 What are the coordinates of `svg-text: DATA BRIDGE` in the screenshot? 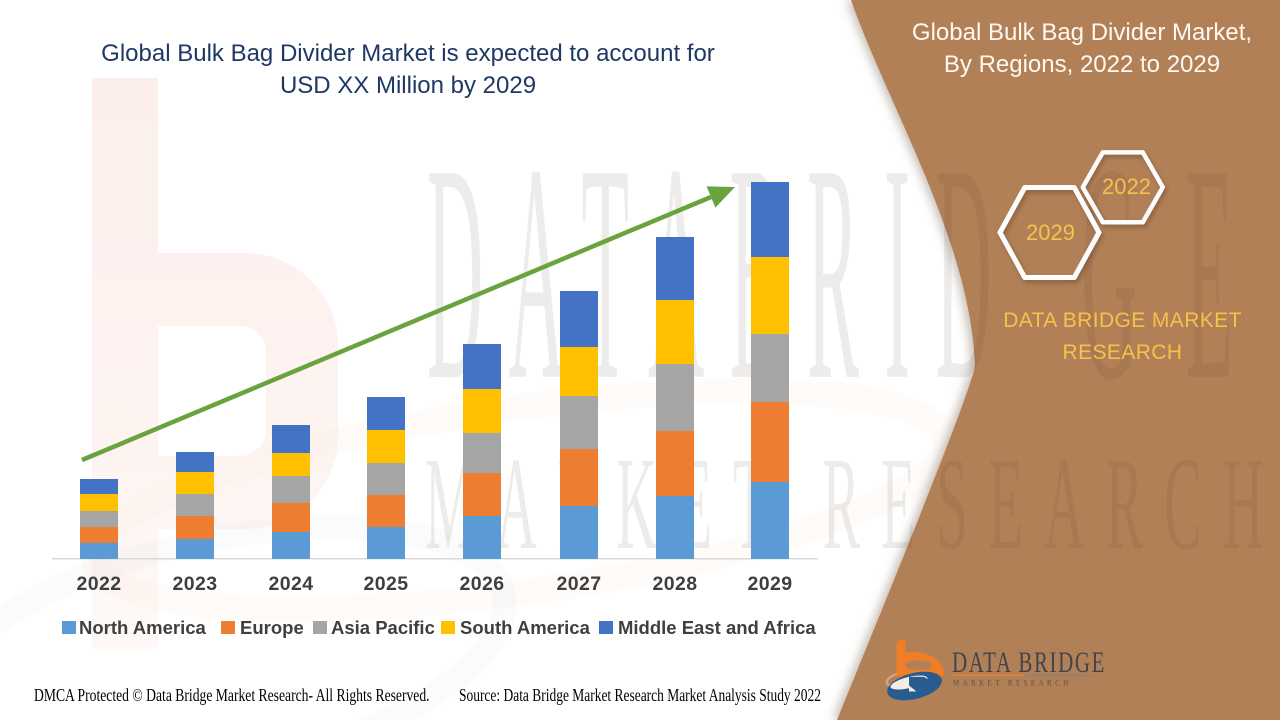 It's located at (1029, 662).